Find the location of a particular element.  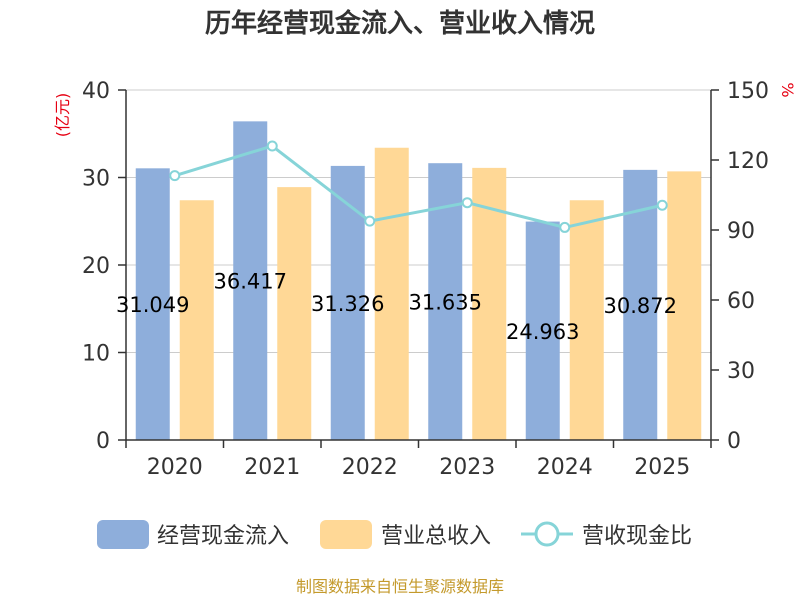

right-axis-tick-label: 120 is located at coordinates (748, 161).